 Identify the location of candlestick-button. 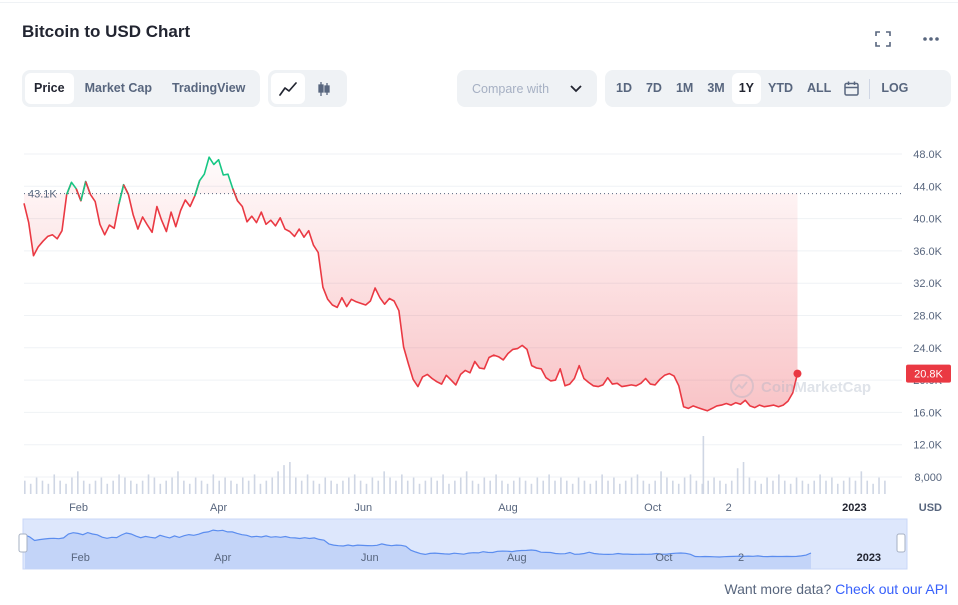
(324, 88).